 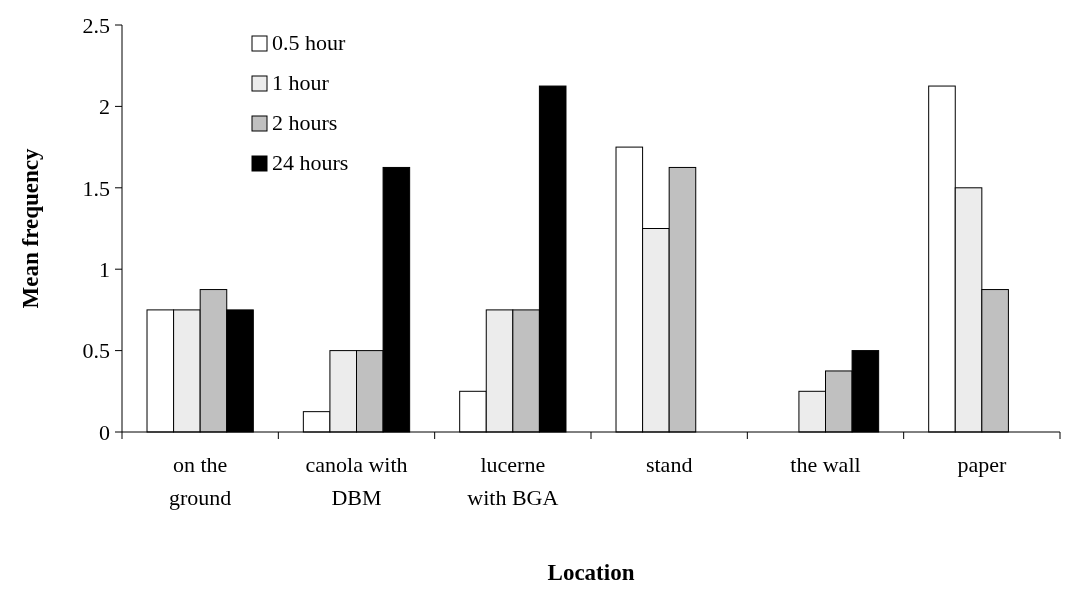 I want to click on legend-label: 0.5 hour, so click(x=309, y=42).